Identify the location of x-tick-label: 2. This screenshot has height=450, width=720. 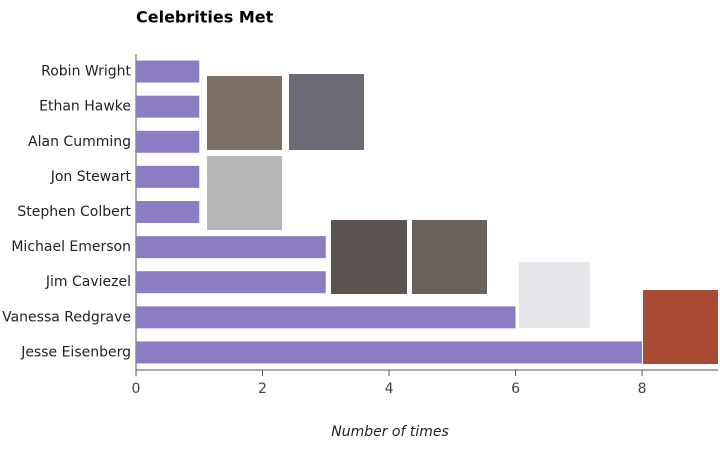
(262, 389).